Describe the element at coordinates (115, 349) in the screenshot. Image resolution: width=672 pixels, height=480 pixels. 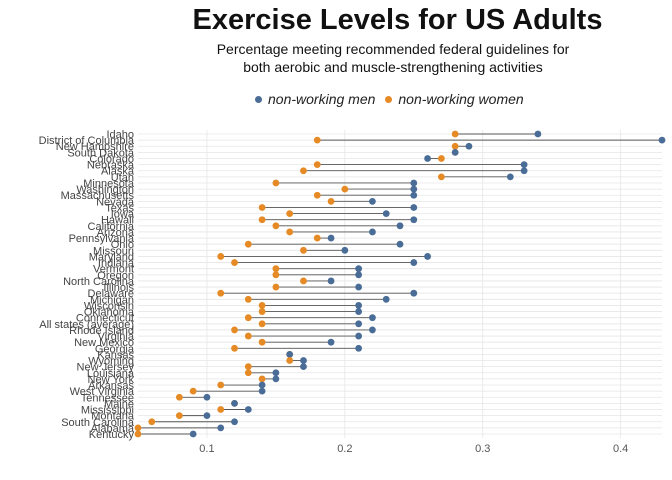
I see `category-label: Georgia` at that location.